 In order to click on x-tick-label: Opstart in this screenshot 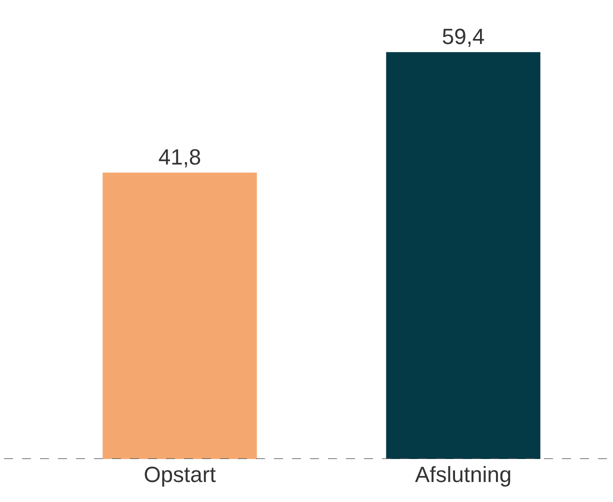, I will do `click(180, 474)`.